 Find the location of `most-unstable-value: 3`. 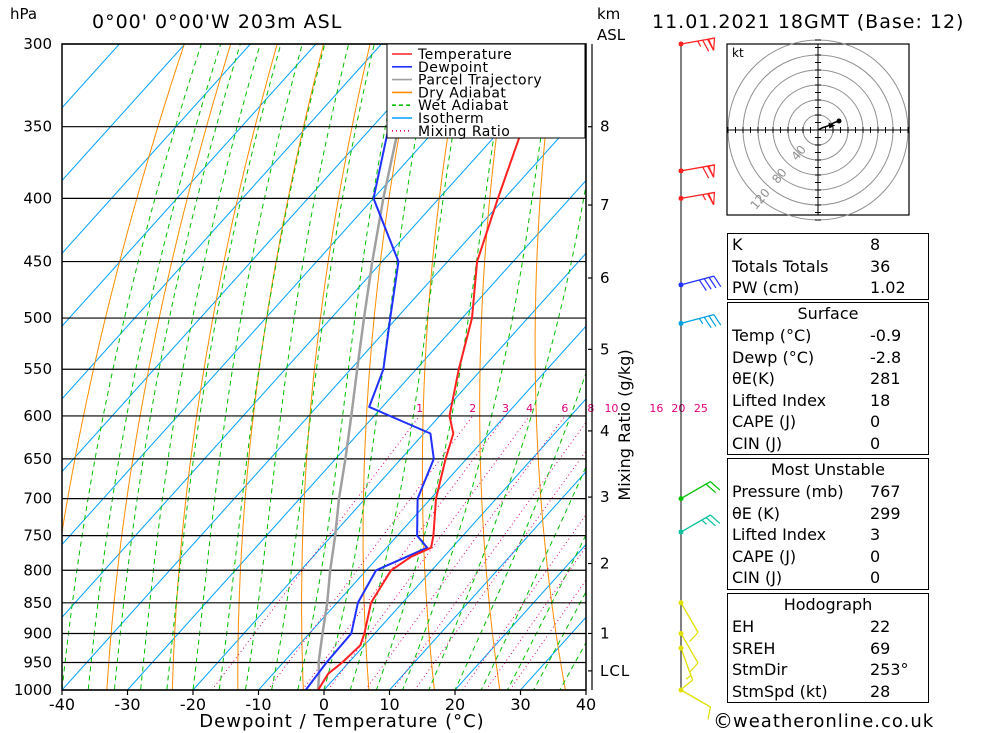

most-unstable-value: 3 is located at coordinates (875, 534).